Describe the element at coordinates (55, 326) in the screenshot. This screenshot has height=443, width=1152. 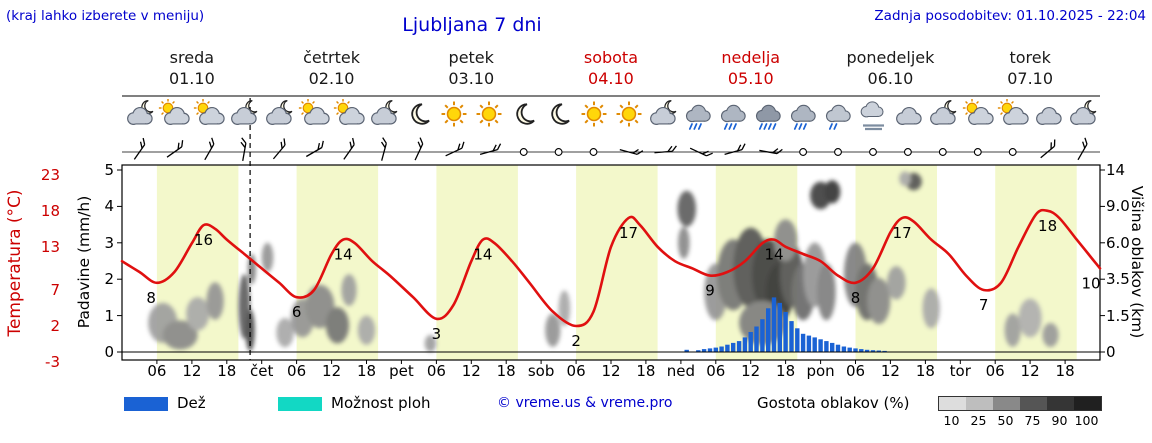
I see `temperature-tick: 2` at that location.